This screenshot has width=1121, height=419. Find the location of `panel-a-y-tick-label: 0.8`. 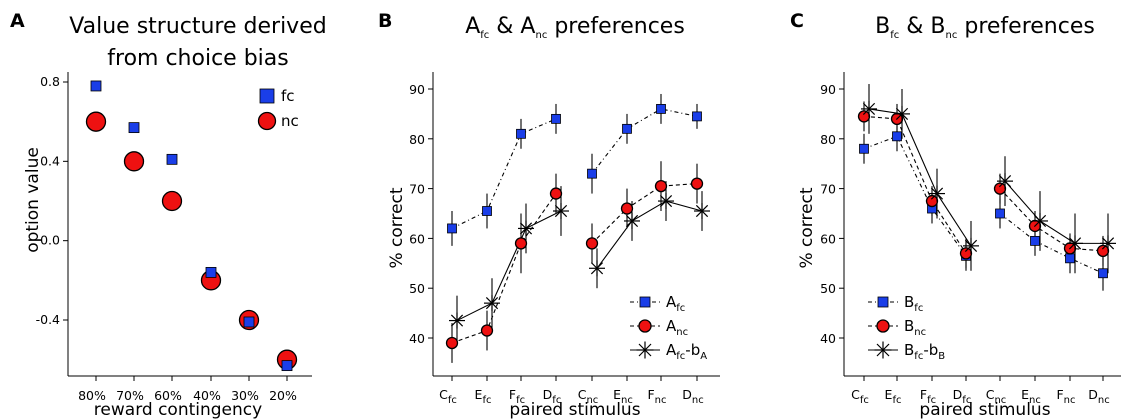

panel-a-y-tick-label: 0.8 is located at coordinates (50, 81).